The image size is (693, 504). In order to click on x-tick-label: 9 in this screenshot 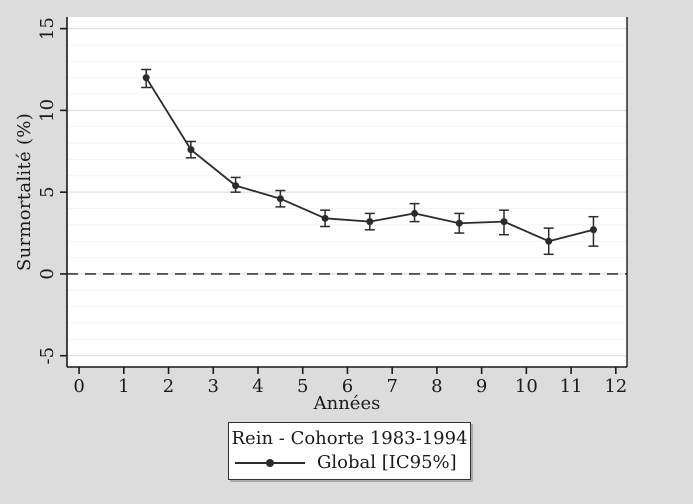, I will do `click(481, 386)`.